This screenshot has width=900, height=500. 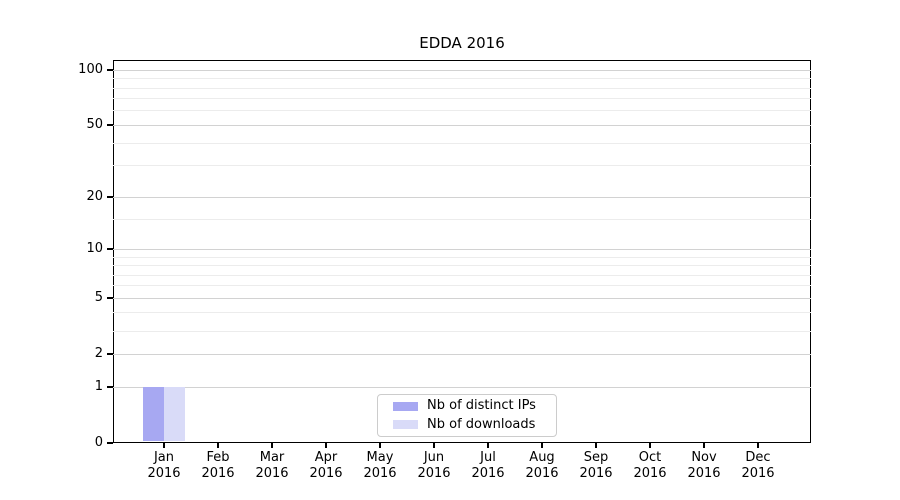 I want to click on legend-swatch-downloads, so click(x=405, y=425).